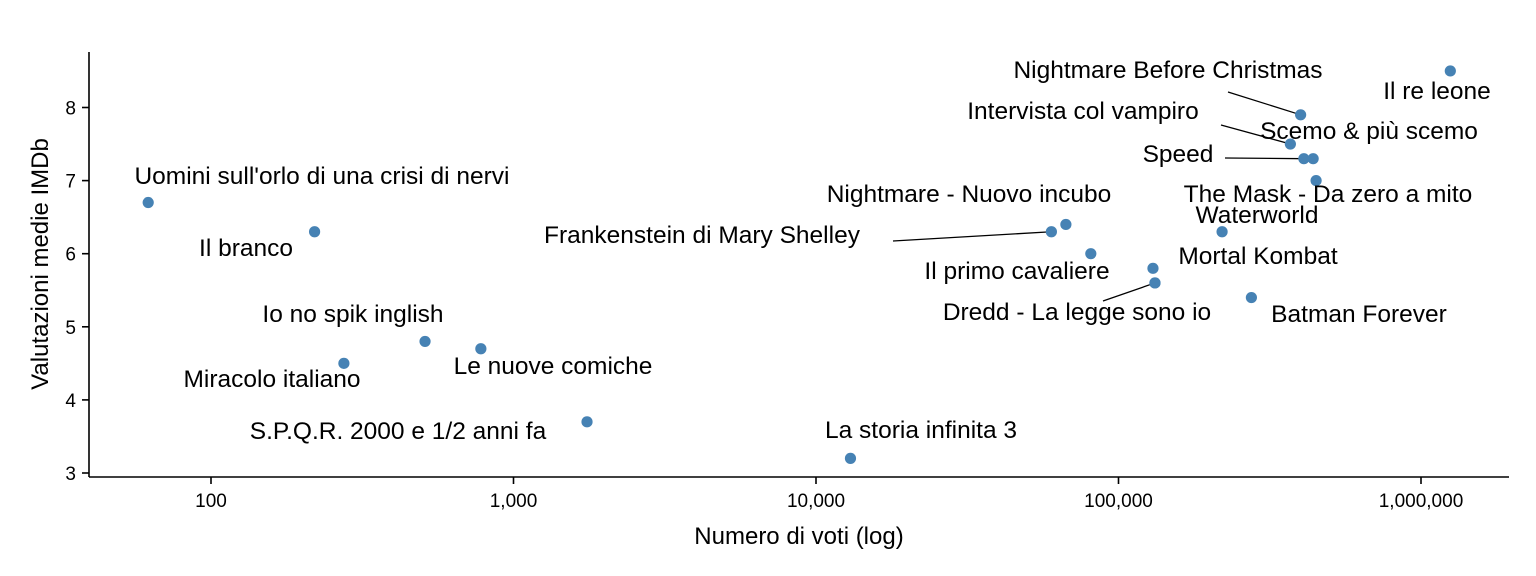 The height and width of the screenshot is (576, 1536). What do you see at coordinates (1167, 70) in the screenshot?
I see `point-label: Nightmare Before Christmas` at bounding box center [1167, 70].